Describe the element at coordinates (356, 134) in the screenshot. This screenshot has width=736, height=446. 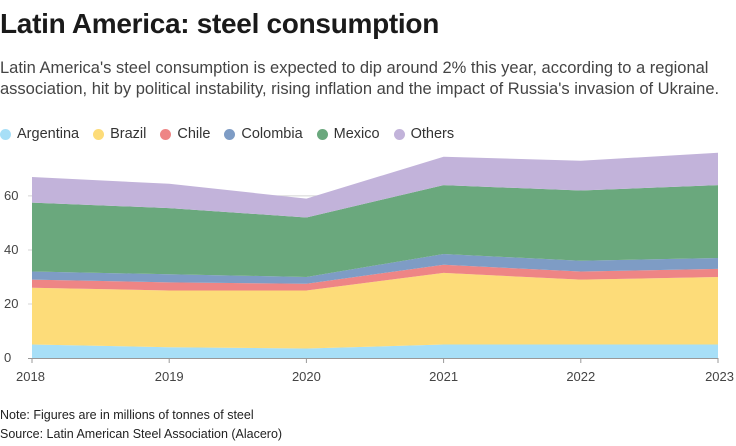
I see `legend-label: Mexico` at that location.